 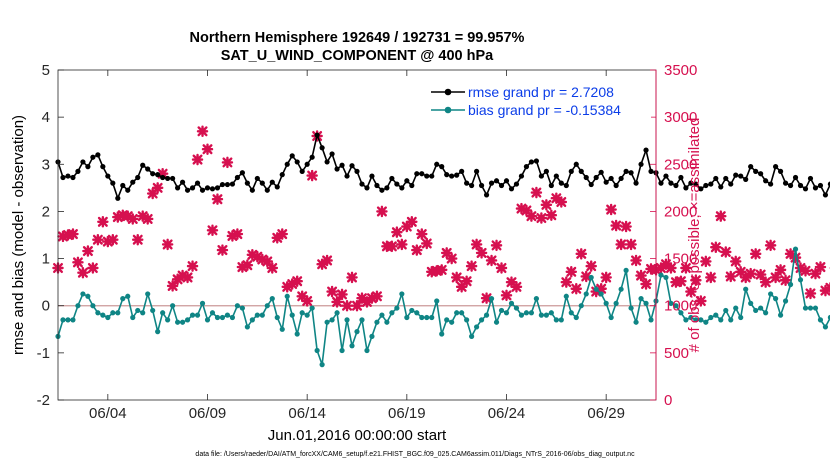 What do you see at coordinates (668, 400) in the screenshot?
I see `y-right-tick-label: 0` at bounding box center [668, 400].